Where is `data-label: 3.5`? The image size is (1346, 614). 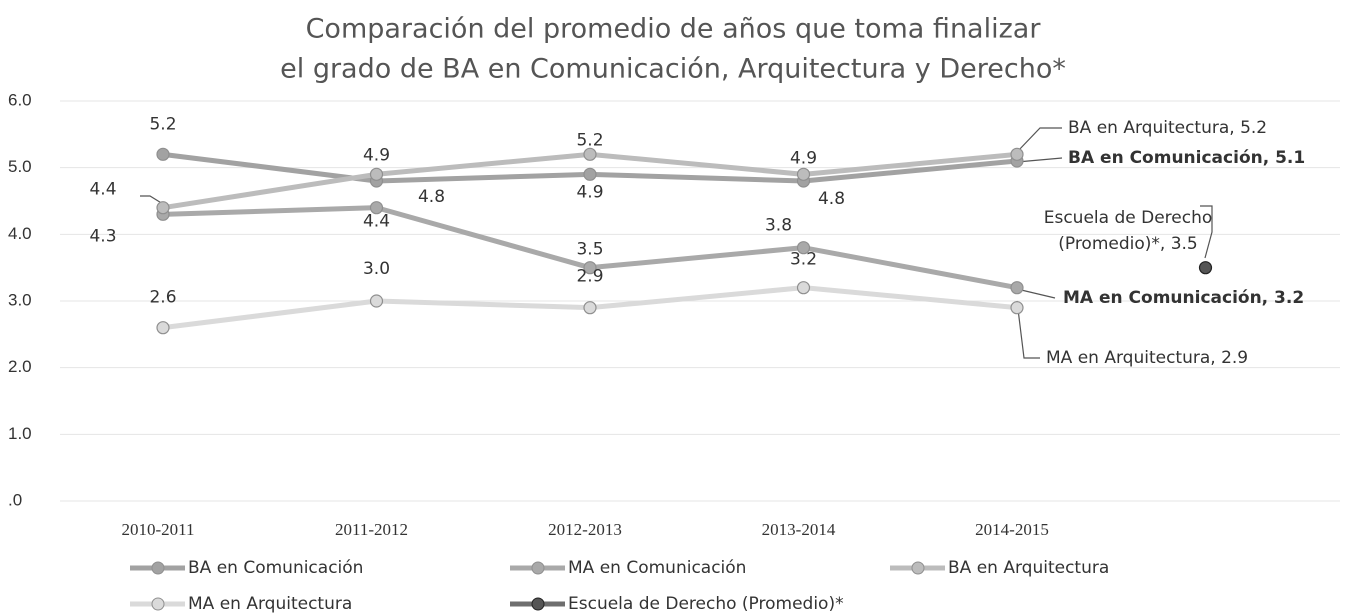
data-label: 3.5 is located at coordinates (589, 250).